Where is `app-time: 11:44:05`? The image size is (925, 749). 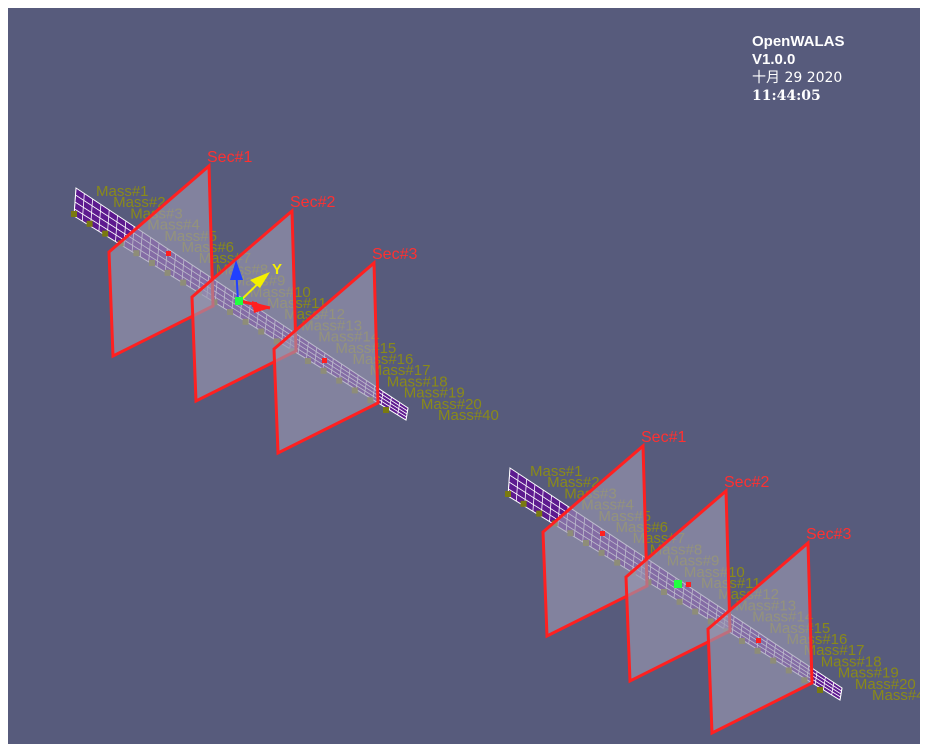 app-time: 11:44:05 is located at coordinates (786, 96).